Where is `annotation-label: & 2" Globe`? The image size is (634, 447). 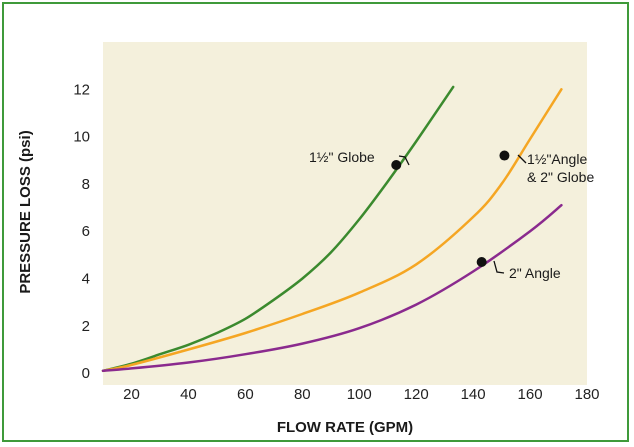 annotation-label: & 2" Globe is located at coordinates (560, 177).